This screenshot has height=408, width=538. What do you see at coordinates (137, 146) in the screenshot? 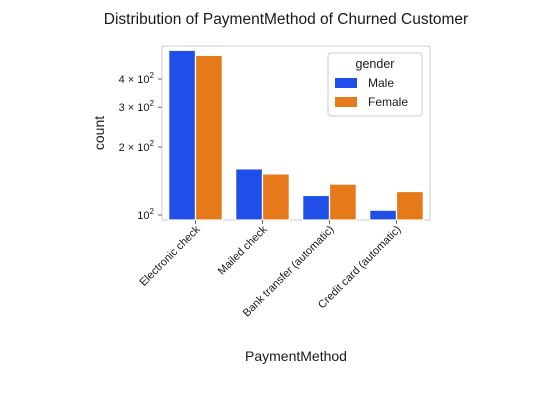
I see `y-tick-label: 2 × 10²` at bounding box center [137, 146].